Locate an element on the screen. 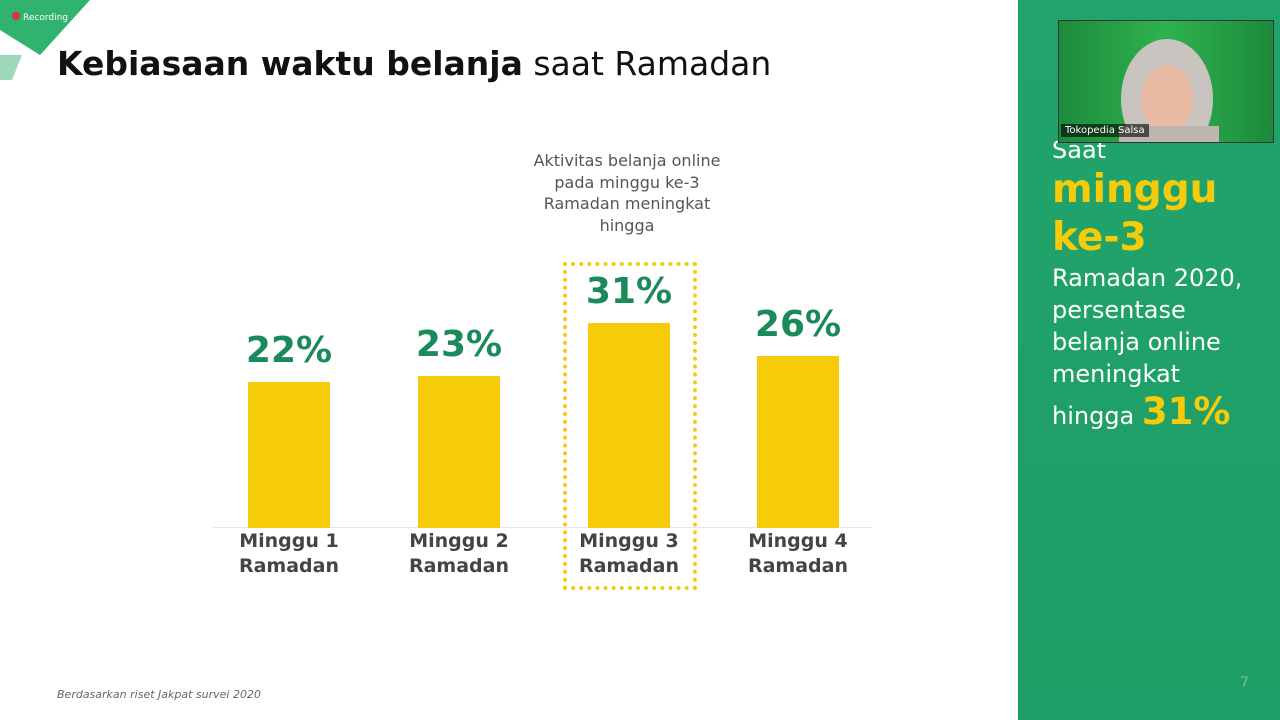 The image size is (1280, 720). title-regular: saat Ramadan is located at coordinates (652, 63).